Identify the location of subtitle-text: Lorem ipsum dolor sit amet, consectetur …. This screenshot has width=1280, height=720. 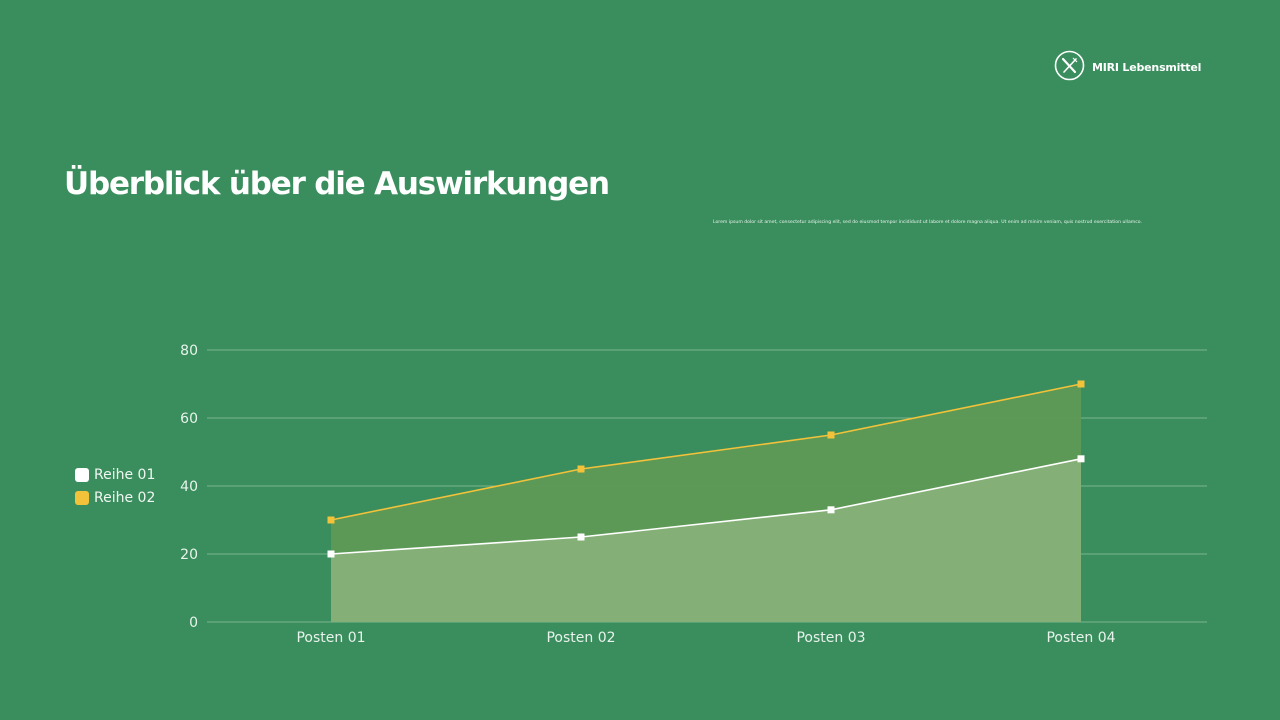
(927, 222).